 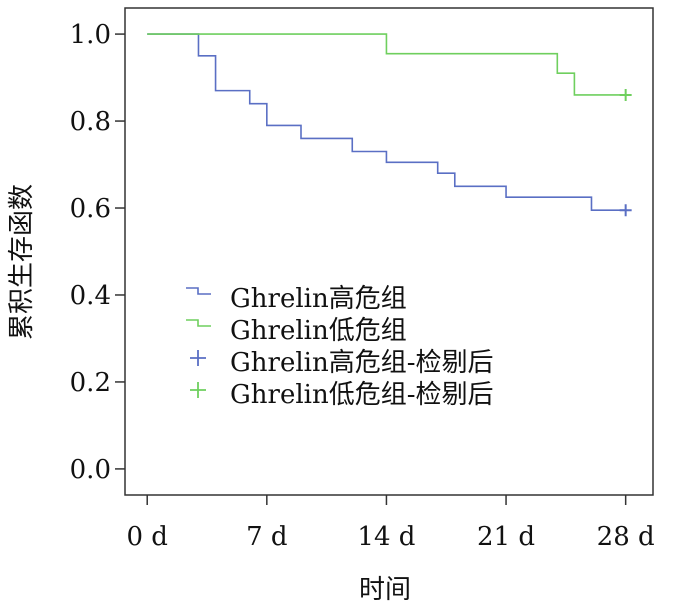 What do you see at coordinates (146, 537) in the screenshot?
I see `x-tick-label: 0 d` at bounding box center [146, 537].